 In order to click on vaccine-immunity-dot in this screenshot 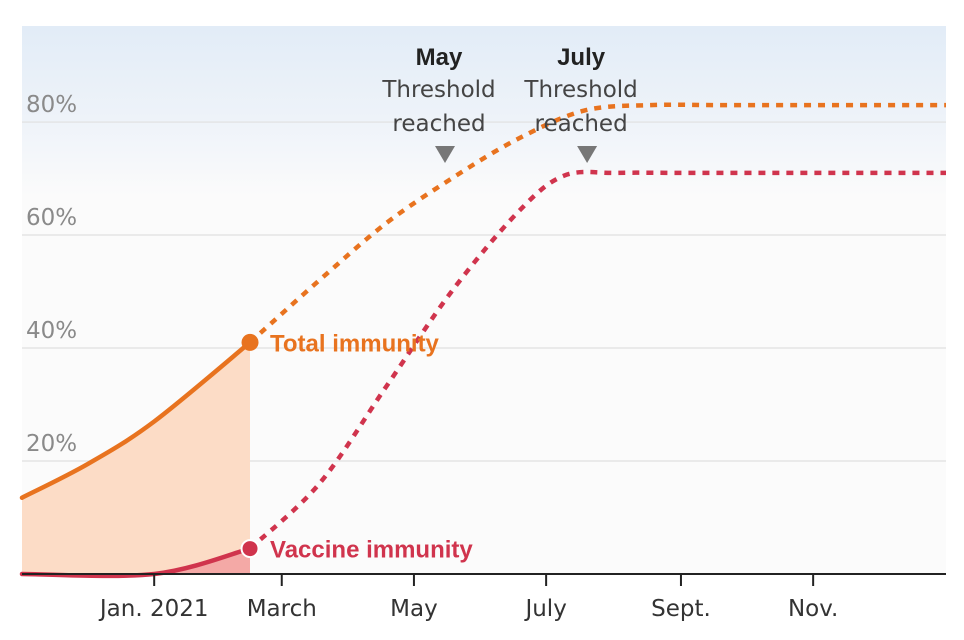, I will do `click(250, 549)`.